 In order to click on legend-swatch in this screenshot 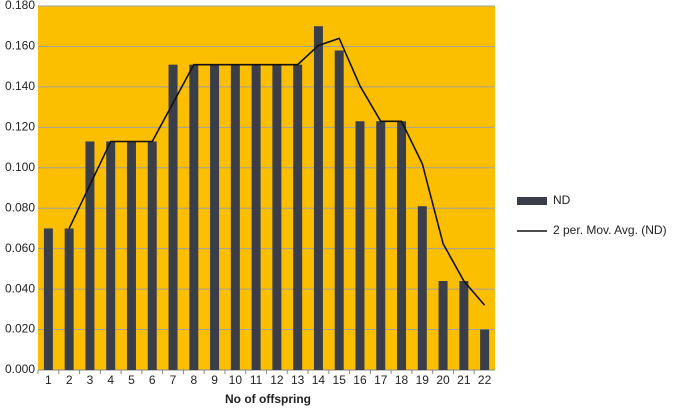, I will do `click(532, 201)`.